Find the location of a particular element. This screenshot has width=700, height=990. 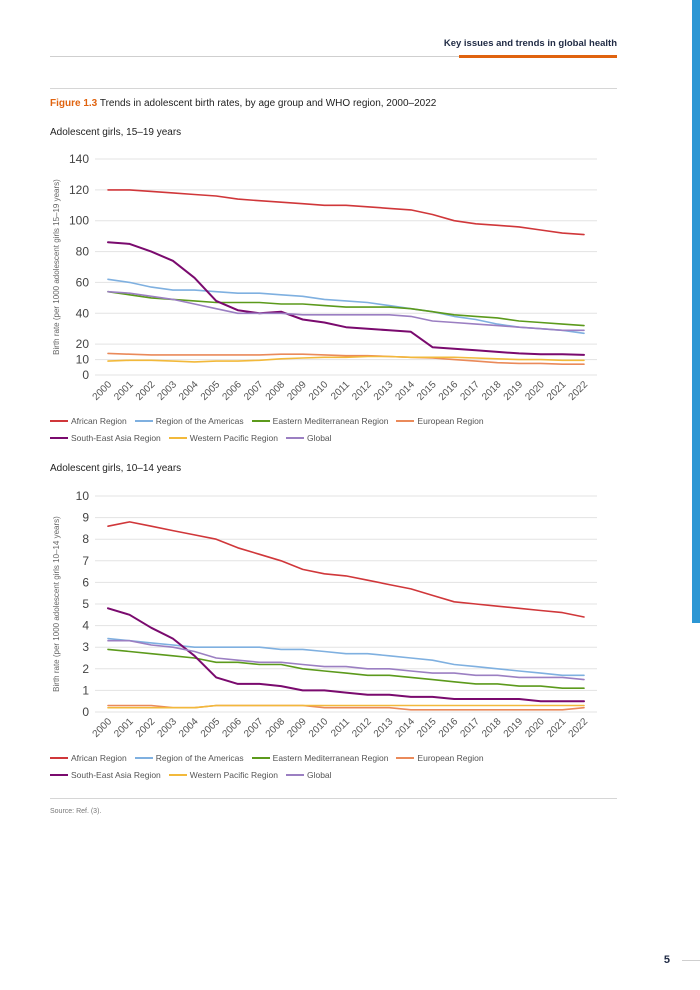

y-tick-label: 8 is located at coordinates (85, 539).